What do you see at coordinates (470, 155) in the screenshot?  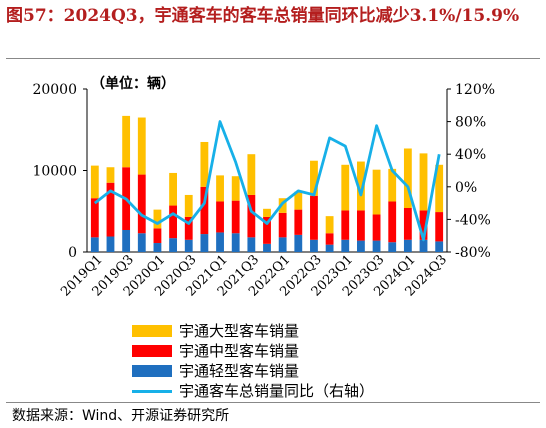 I see `right-tick-label: 40%` at bounding box center [470, 155].